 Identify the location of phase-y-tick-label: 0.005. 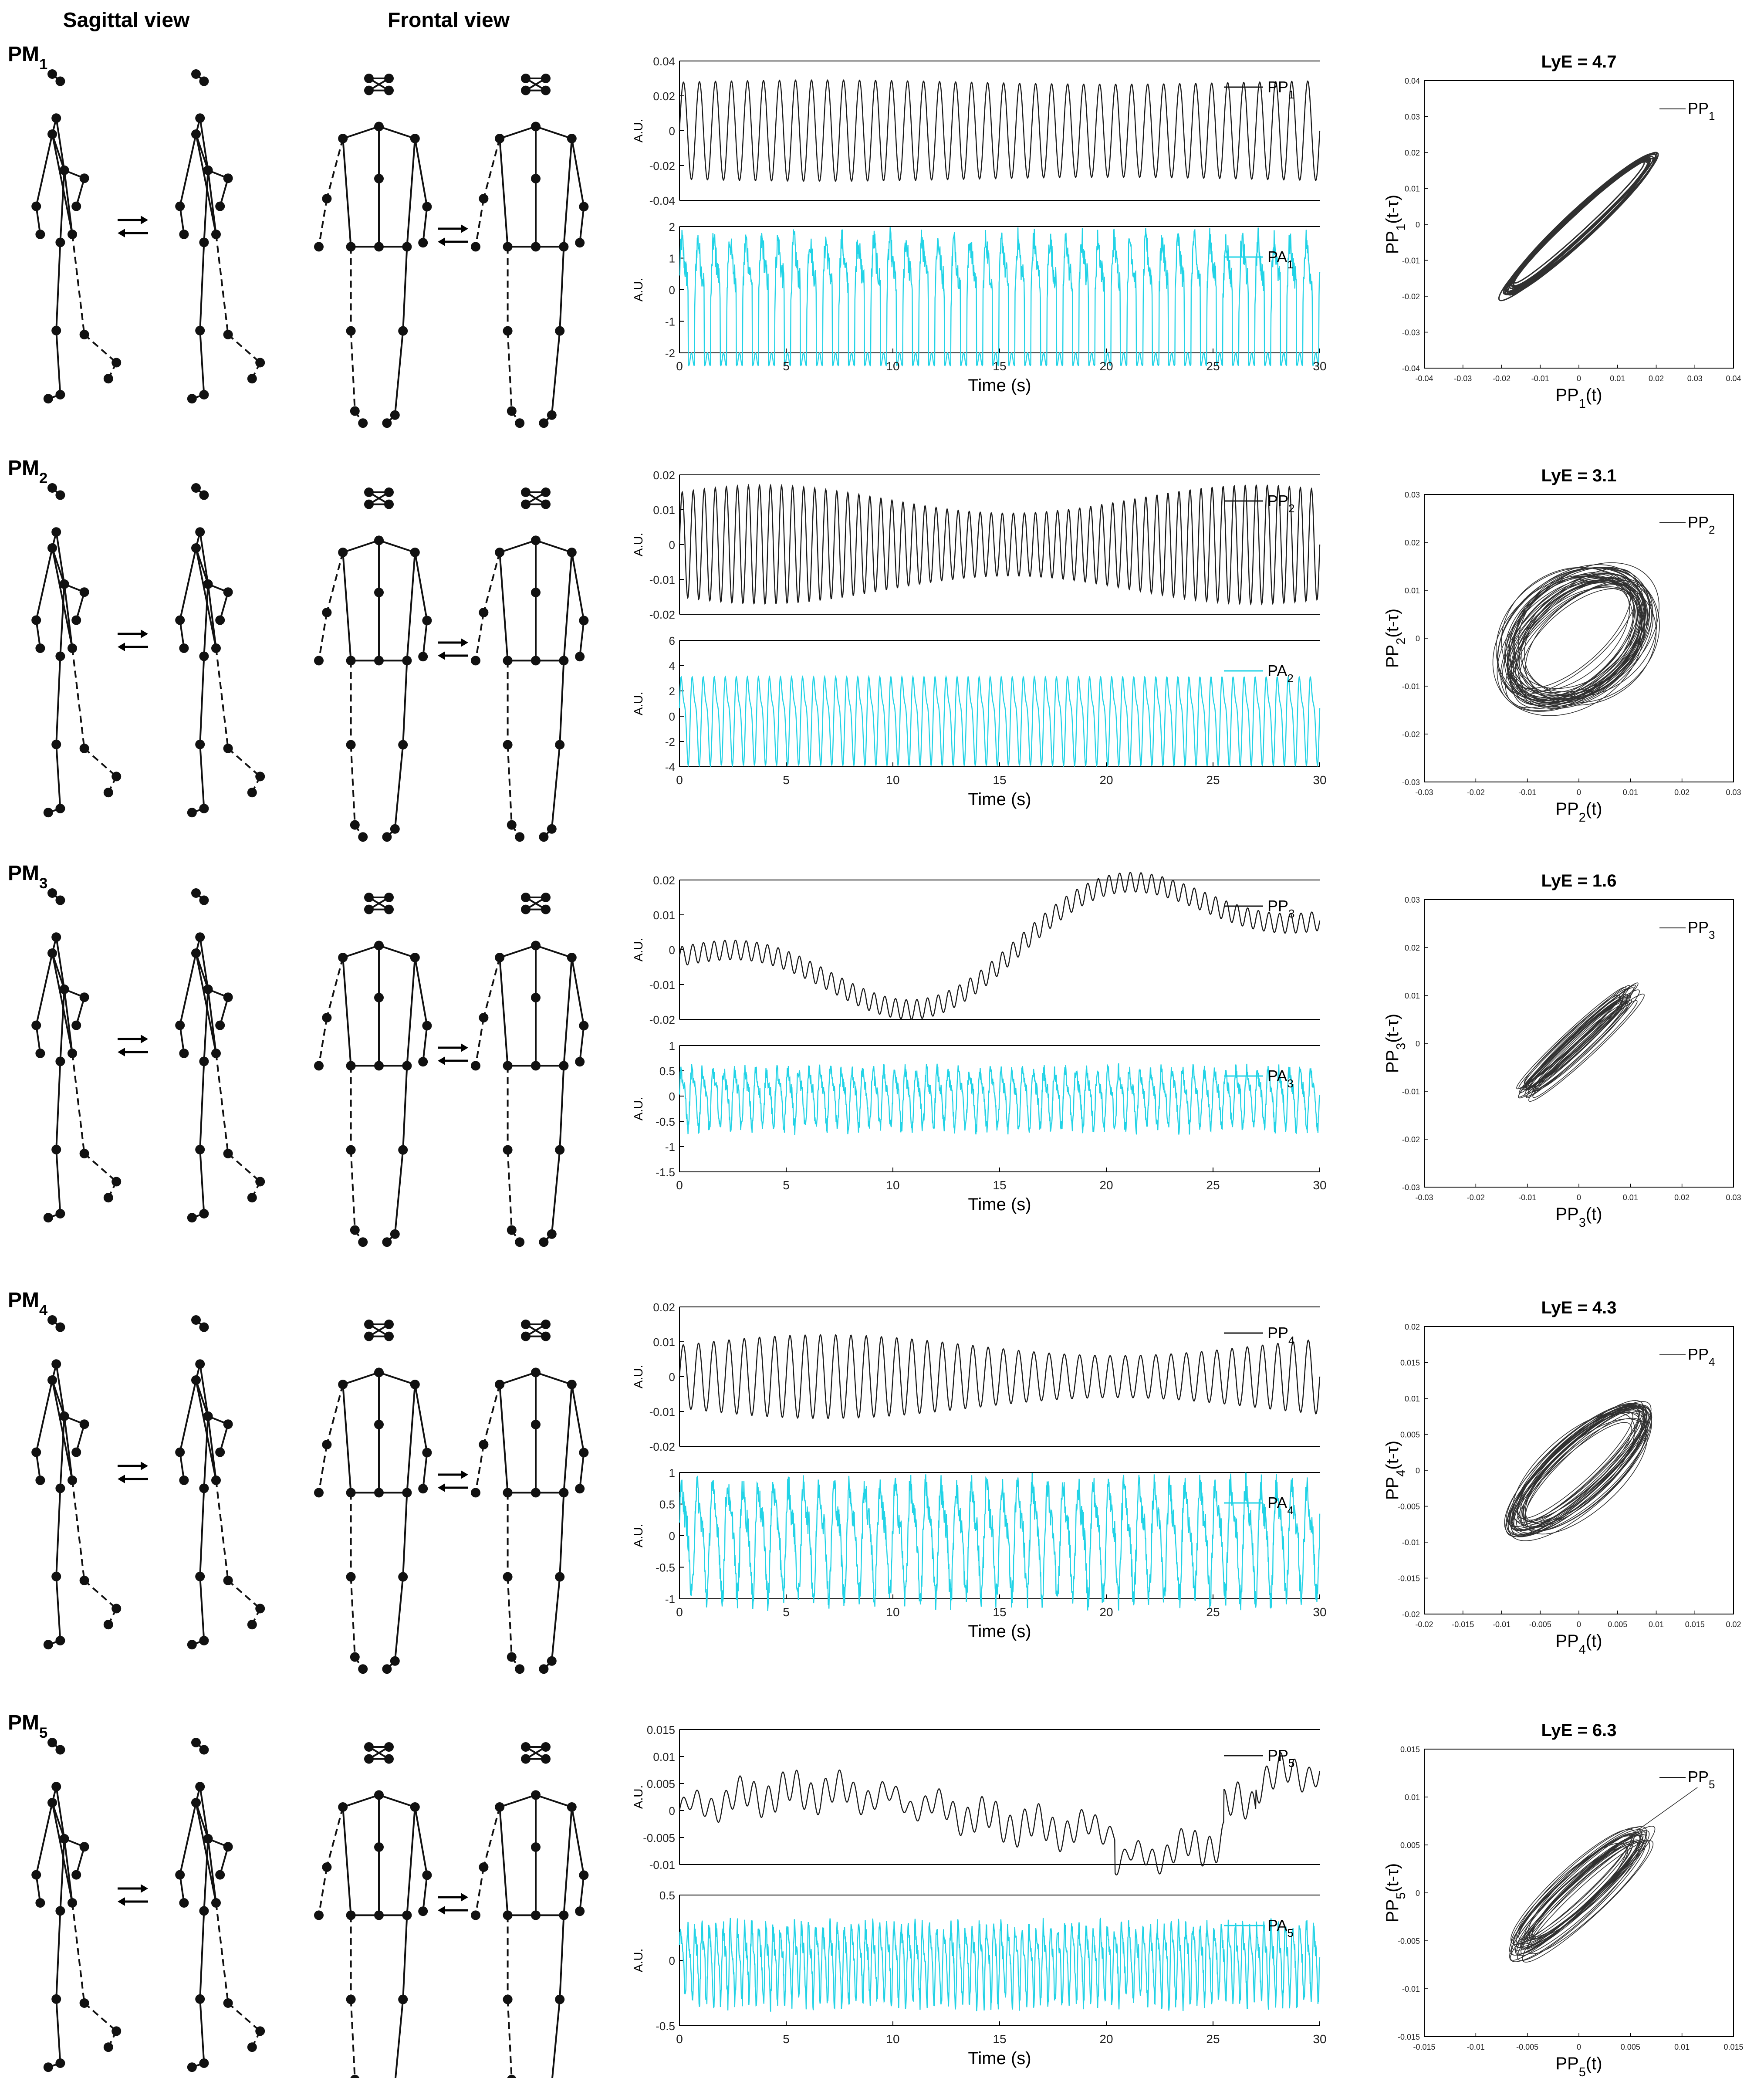
(1410, 1845).